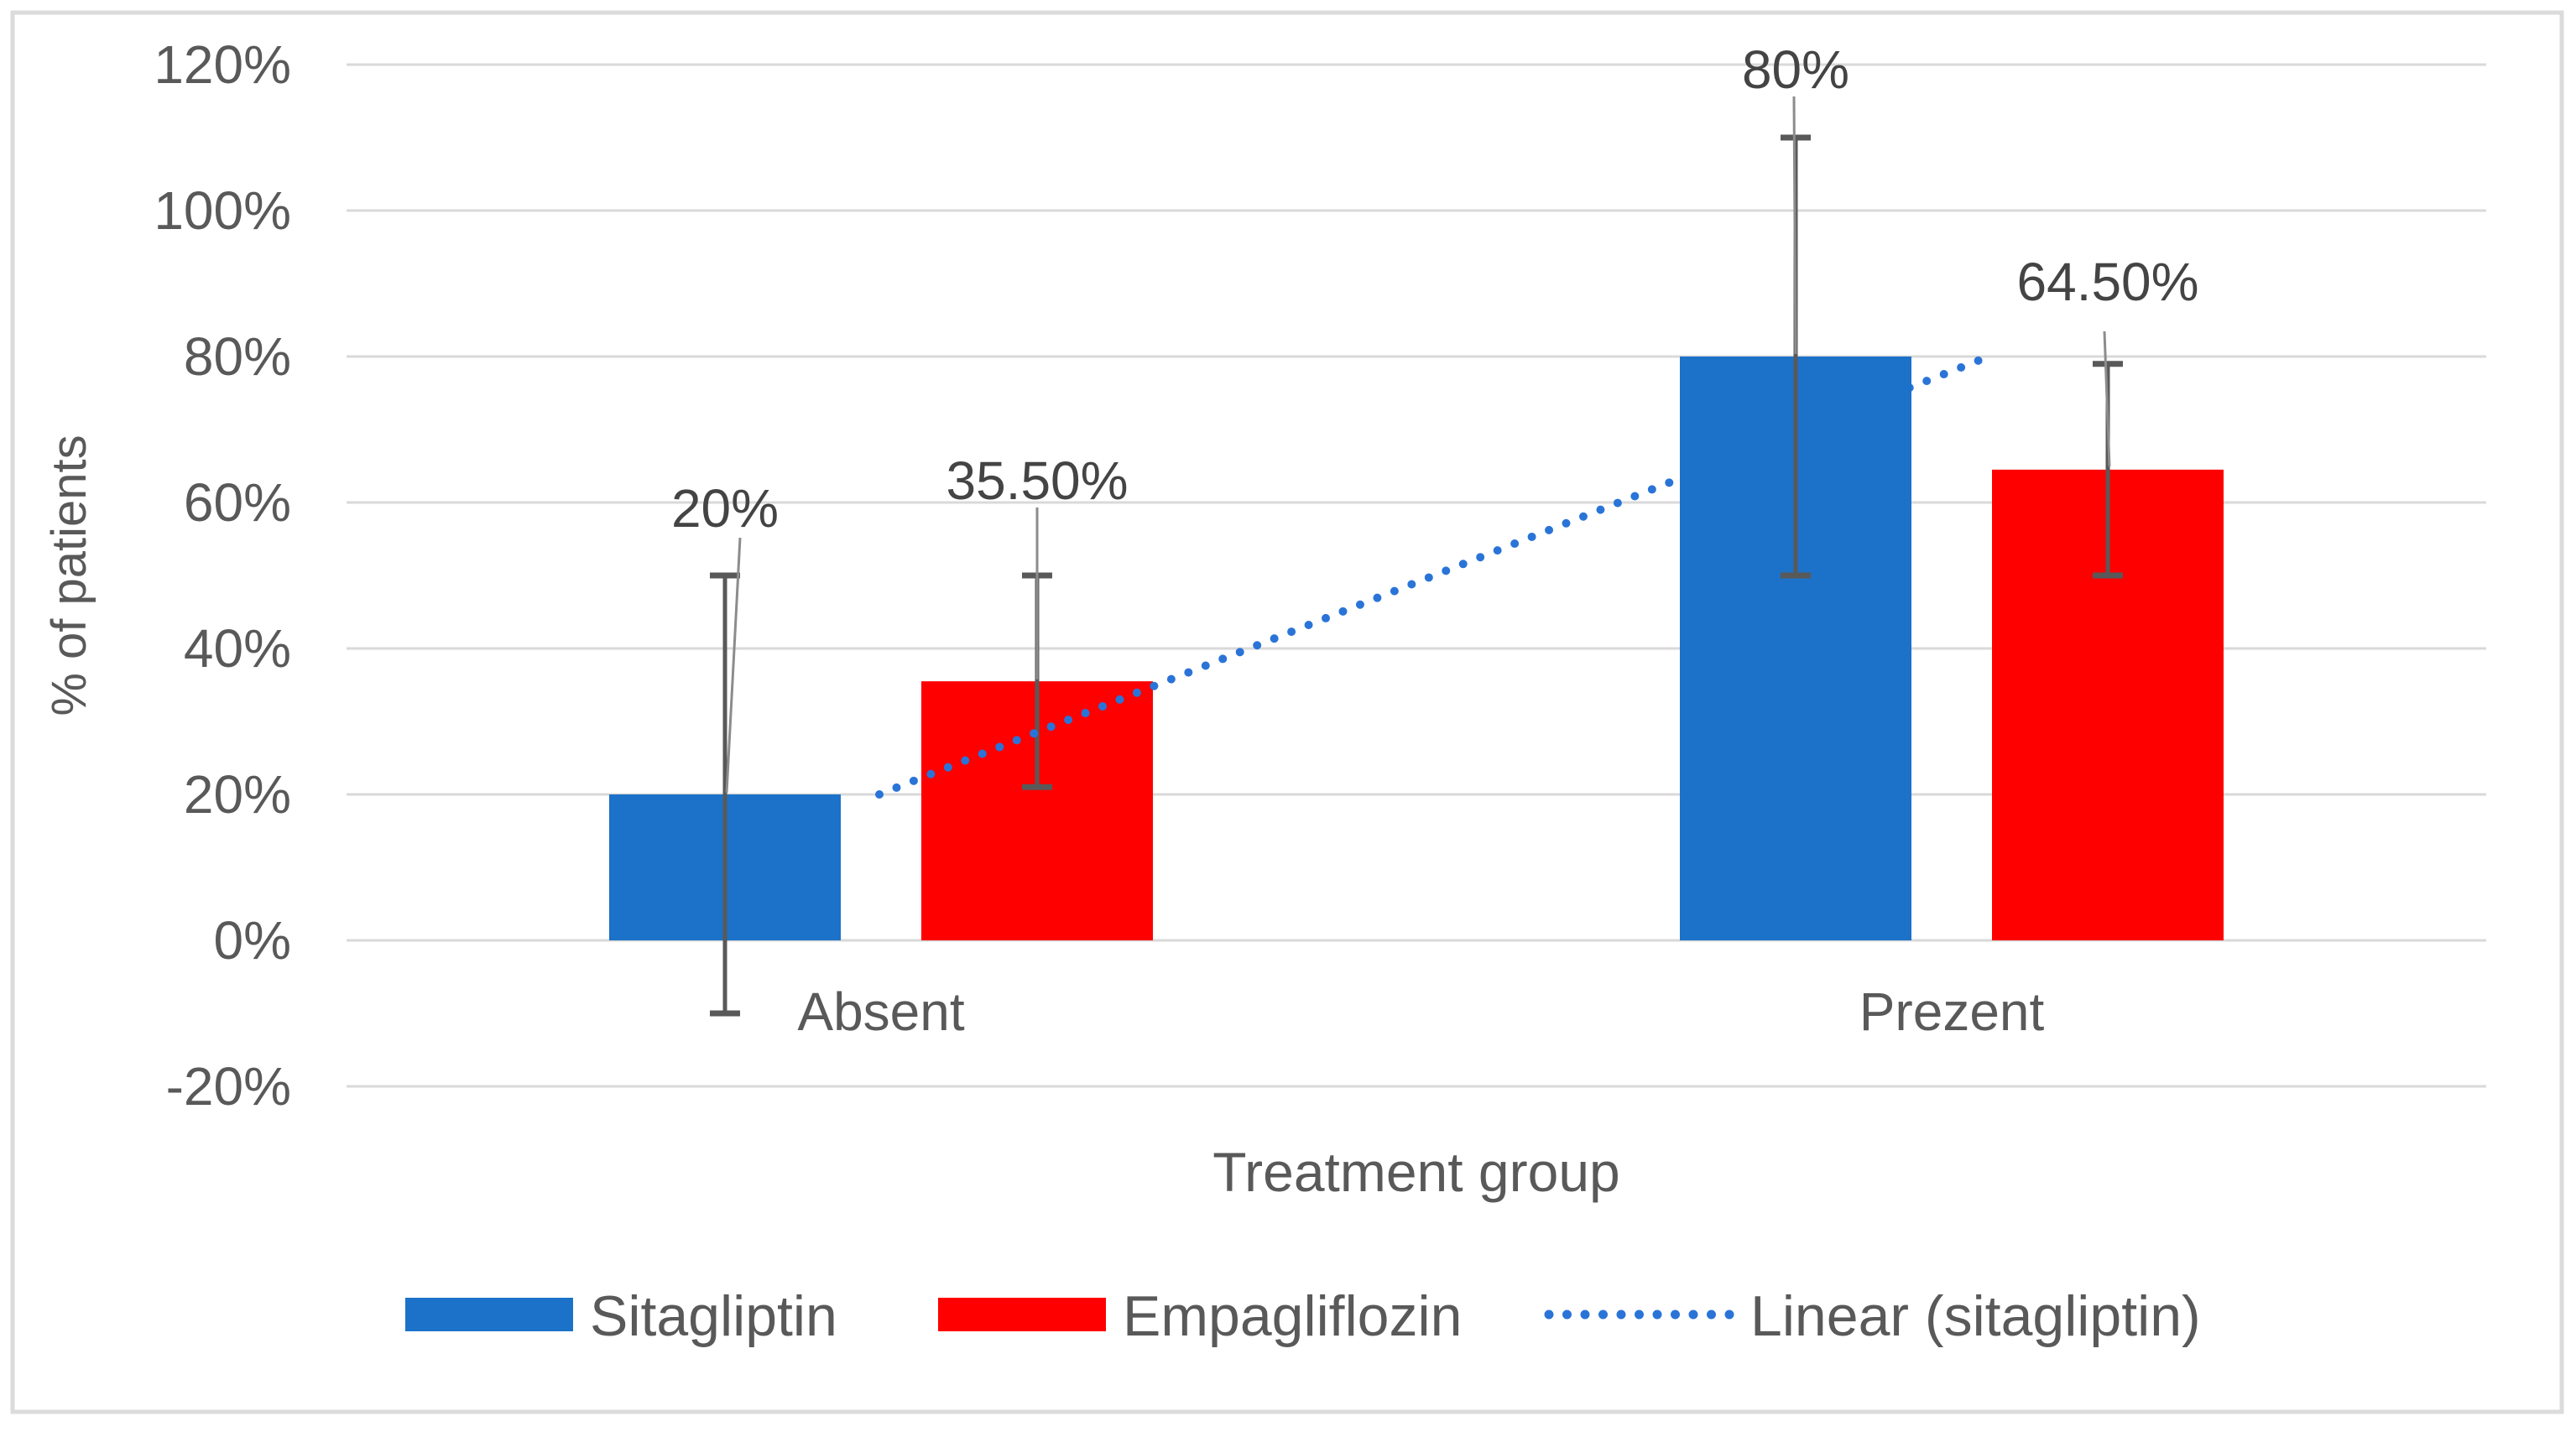 This screenshot has width=2576, height=1437. I want to click on legend-label-sitagliptin: Sitagliptin, so click(713, 1316).